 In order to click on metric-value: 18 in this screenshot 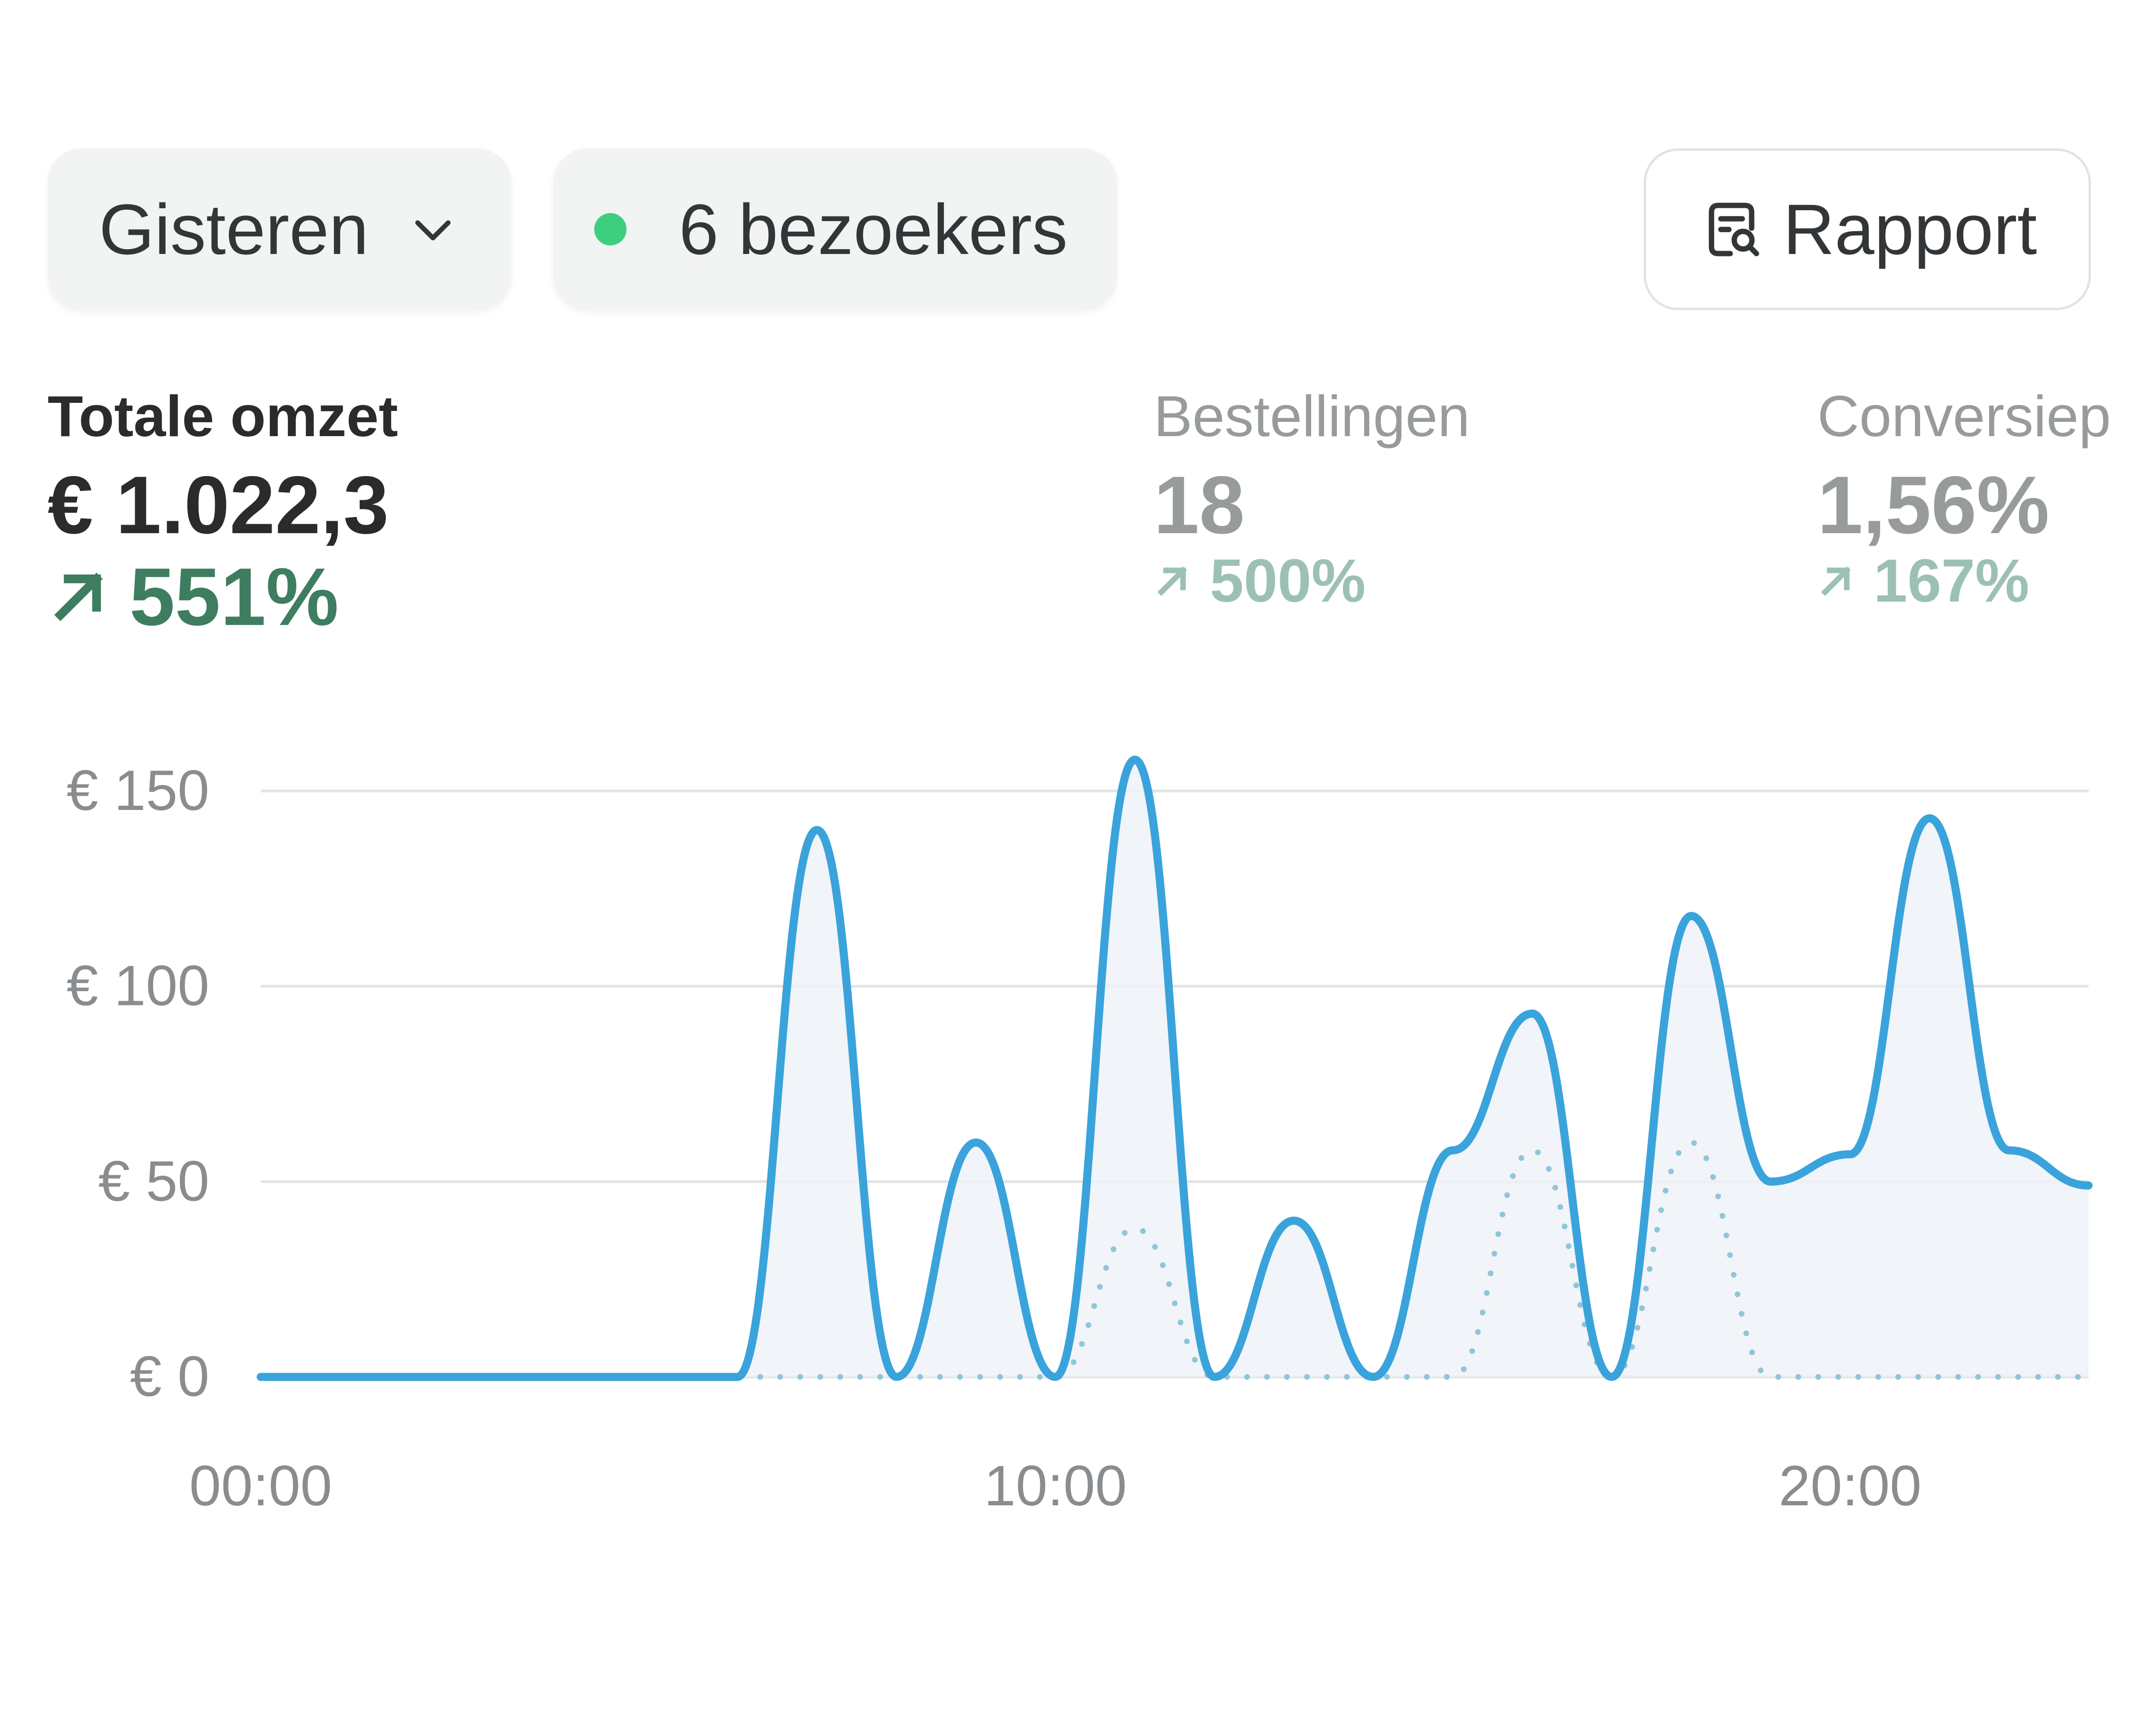, I will do `click(1199, 505)`.